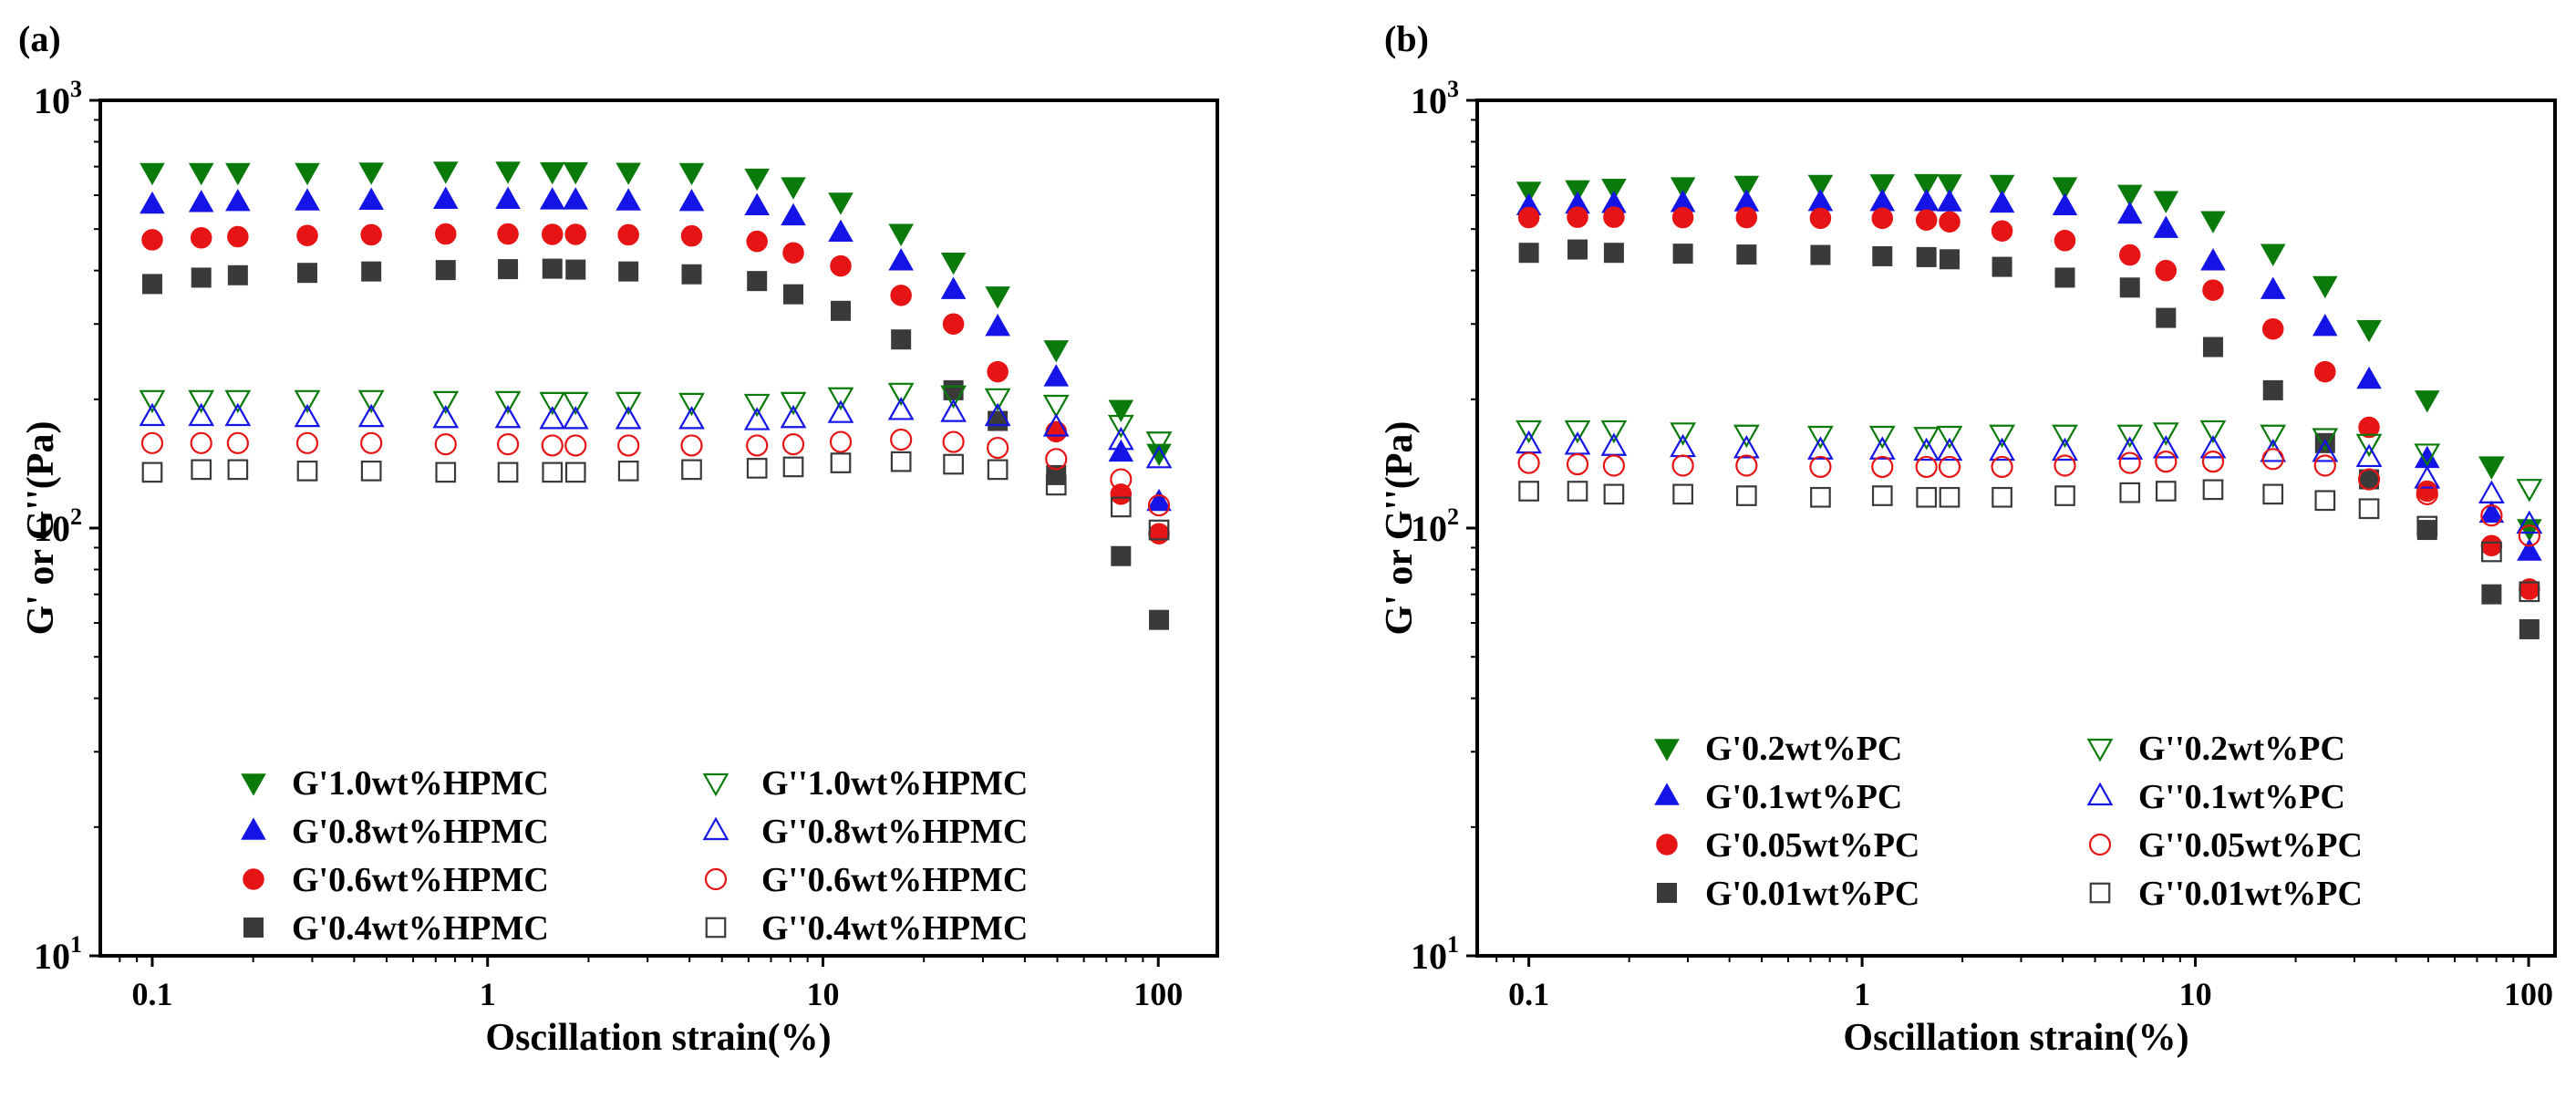 This screenshot has height=1099, width=2576. Describe the element at coordinates (1812, 845) in the screenshot. I see `legend-label: G'0.05wt%PC` at that location.